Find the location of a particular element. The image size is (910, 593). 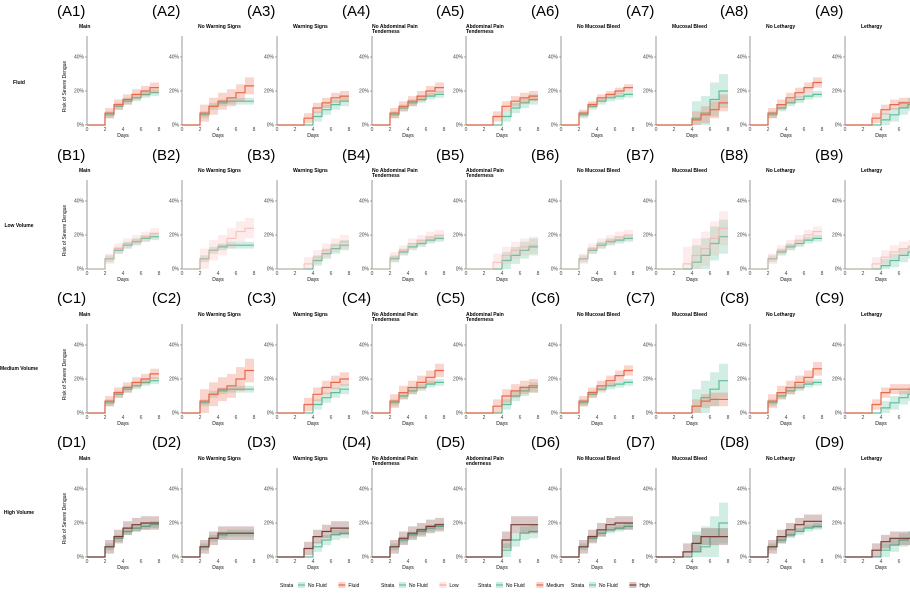

panel-B9: (B9) Lethargy 0% 20% 40% 0 2 4 6 8 Days is located at coordinates (862, 215).